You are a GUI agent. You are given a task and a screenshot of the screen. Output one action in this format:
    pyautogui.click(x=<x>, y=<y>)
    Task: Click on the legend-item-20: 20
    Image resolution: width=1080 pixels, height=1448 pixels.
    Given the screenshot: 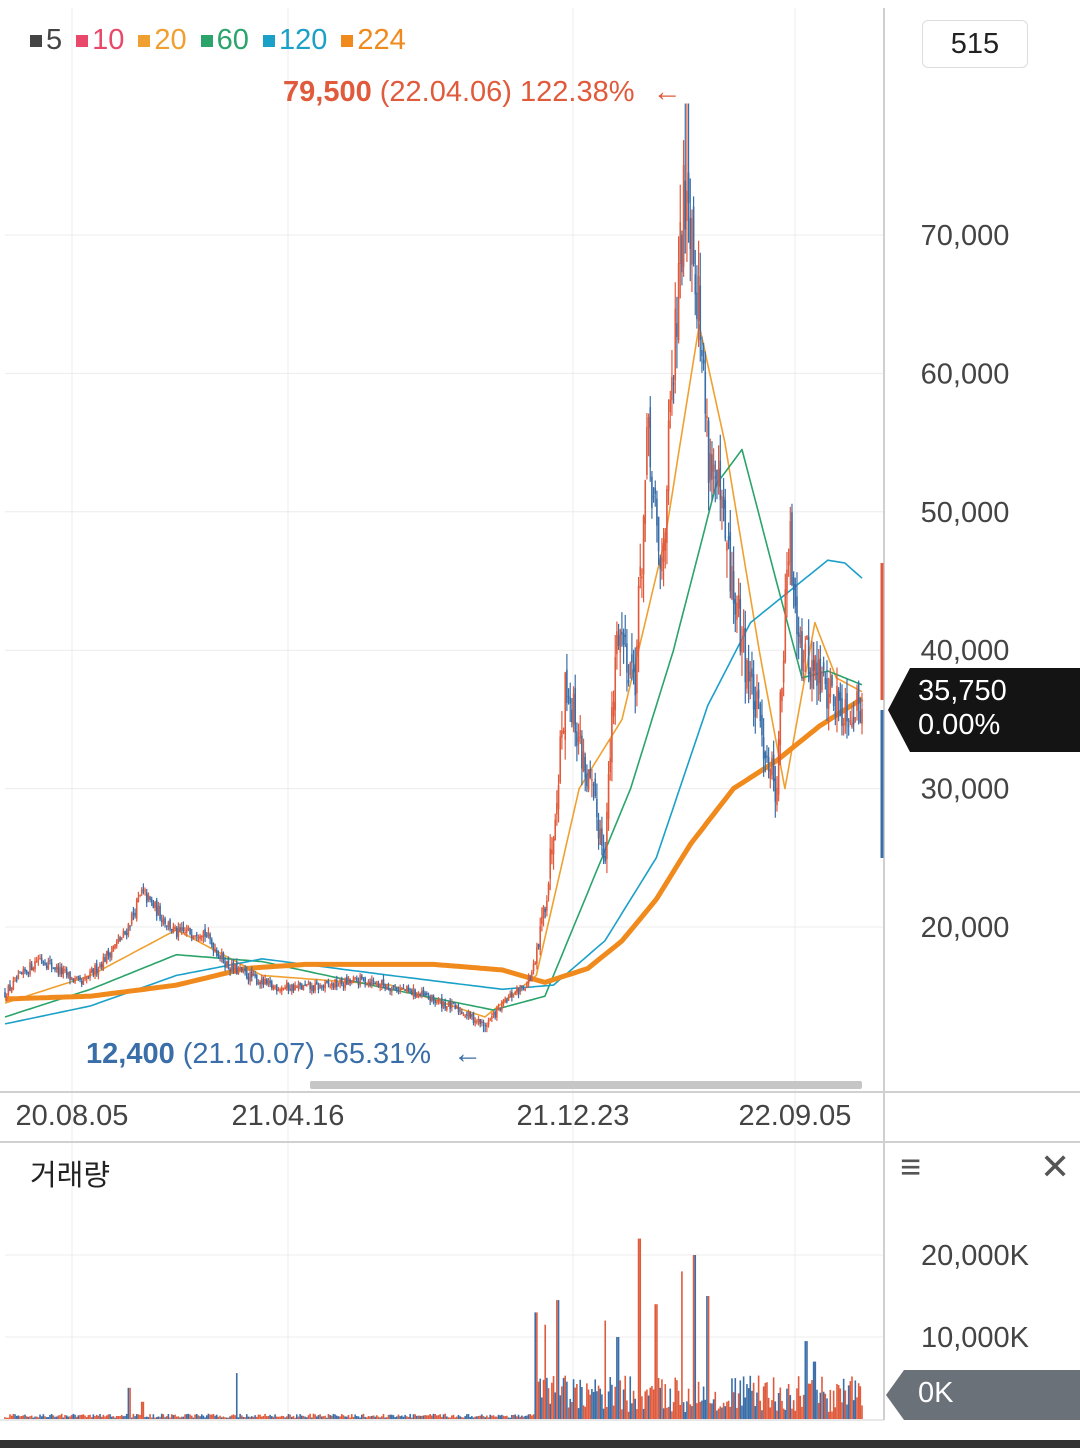 What is the action you would take?
    pyautogui.click(x=162, y=40)
    